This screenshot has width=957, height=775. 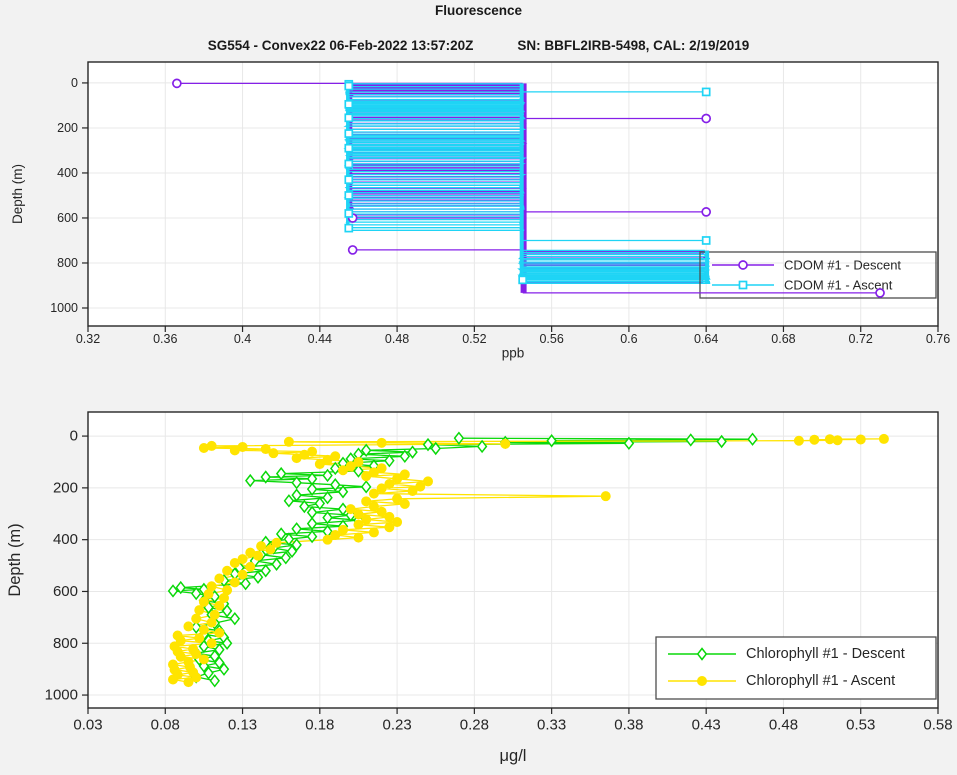 I want to click on x-tick-label: 0.58, so click(x=937, y=724).